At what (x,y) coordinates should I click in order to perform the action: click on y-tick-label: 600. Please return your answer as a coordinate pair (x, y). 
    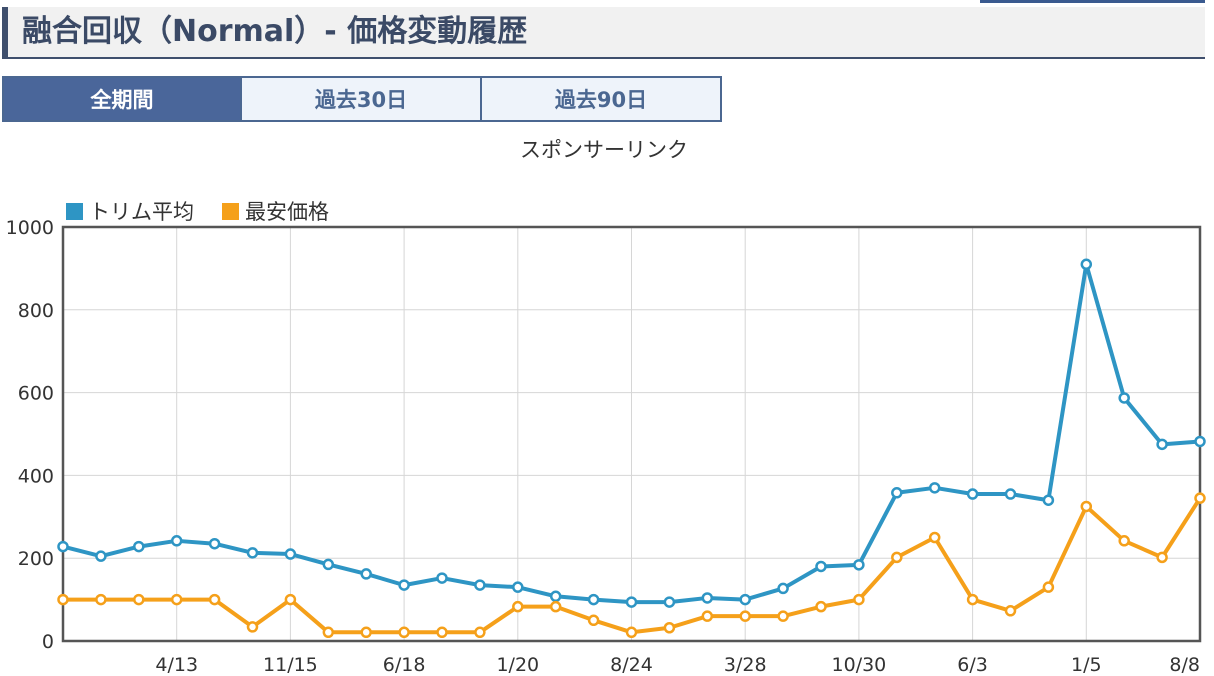
    Looking at the image, I should click on (36, 394).